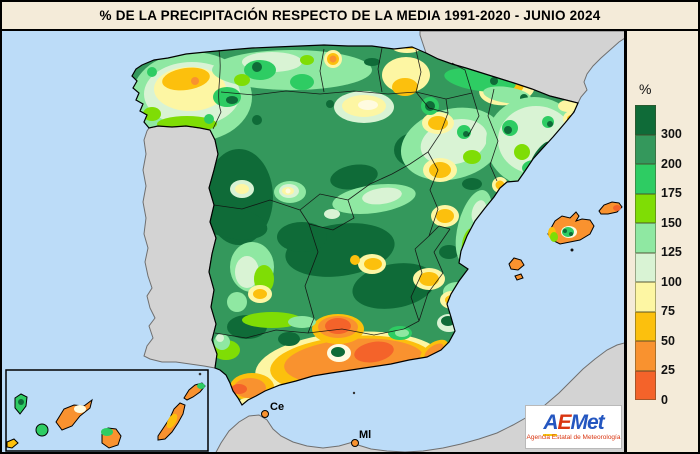  Describe the element at coordinates (668, 370) in the screenshot. I see `legend-label-25: 25` at that location.